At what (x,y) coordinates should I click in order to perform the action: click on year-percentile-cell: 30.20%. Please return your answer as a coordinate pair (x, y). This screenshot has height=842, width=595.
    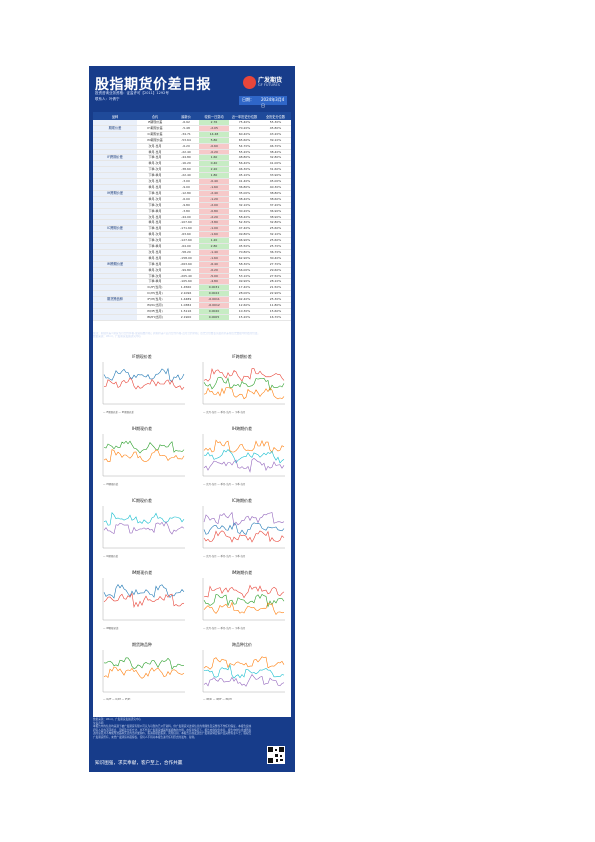
    Looking at the image, I should click on (244, 211).